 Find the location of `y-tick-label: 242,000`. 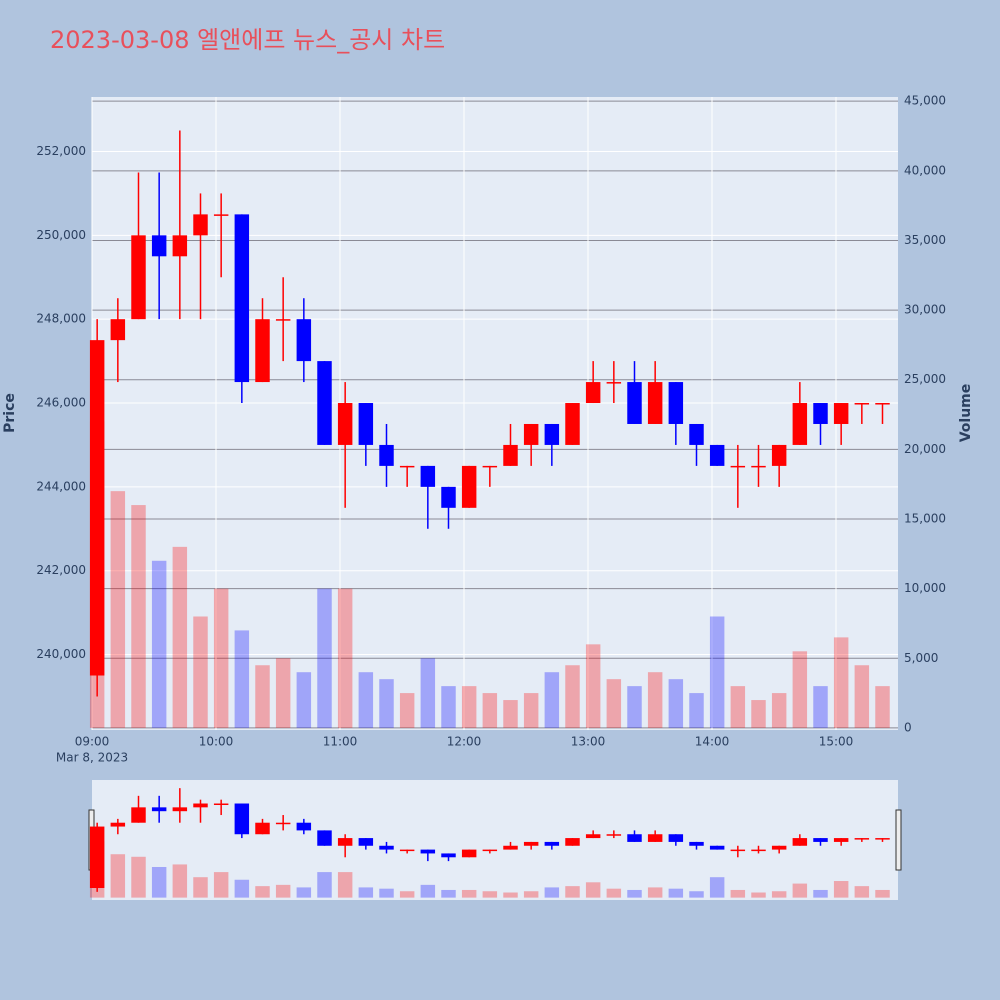

y-tick-label: 242,000 is located at coordinates (61, 570).